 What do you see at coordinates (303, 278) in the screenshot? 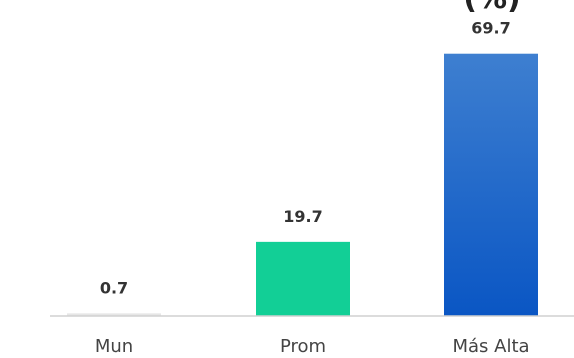
I see `bar-prom` at bounding box center [303, 278].